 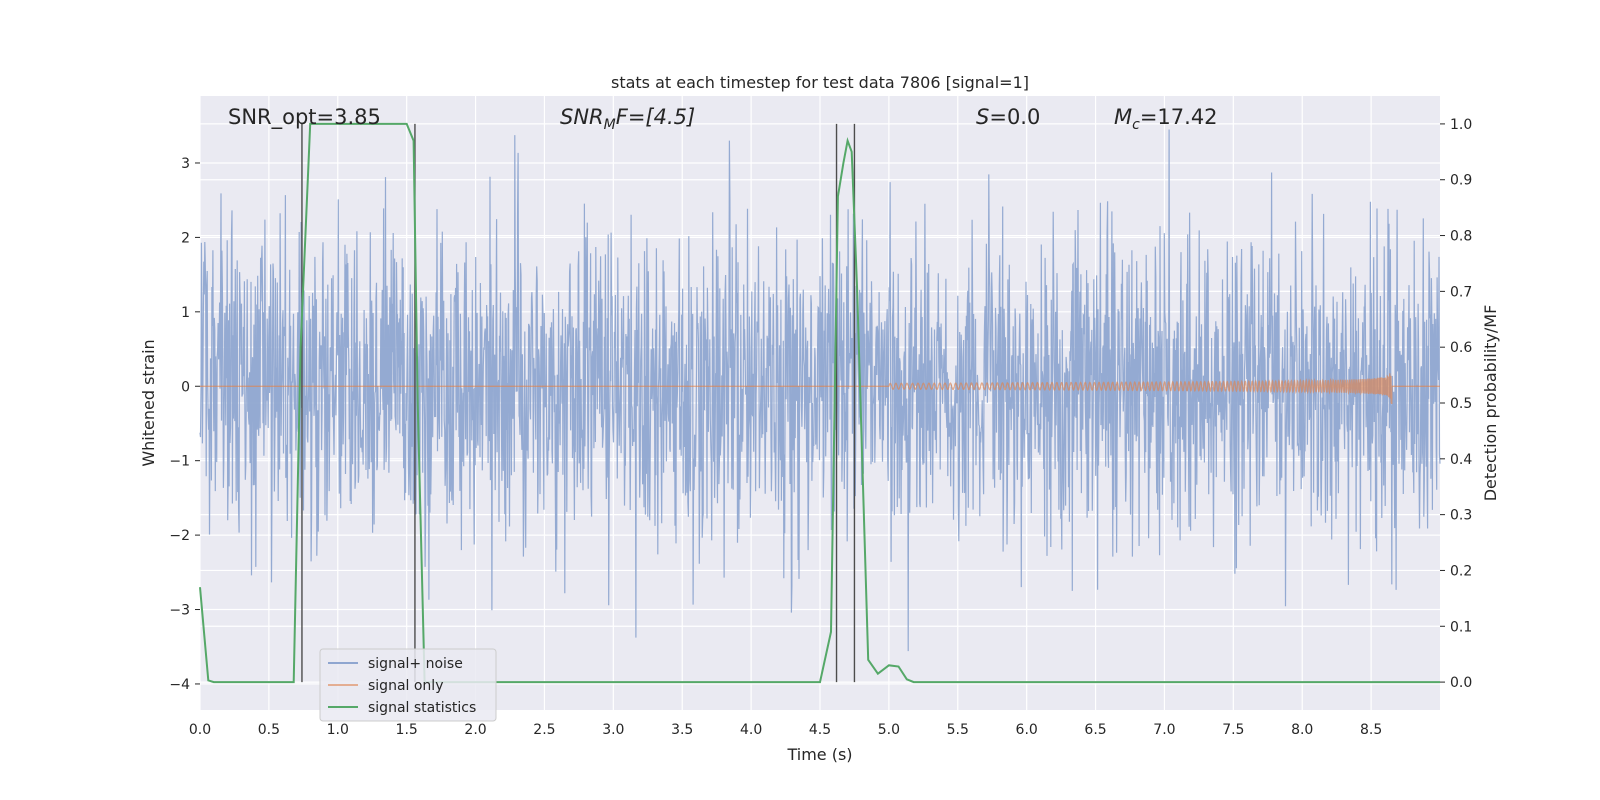 I want to click on x-tick-label: 1.0, so click(x=338, y=730).